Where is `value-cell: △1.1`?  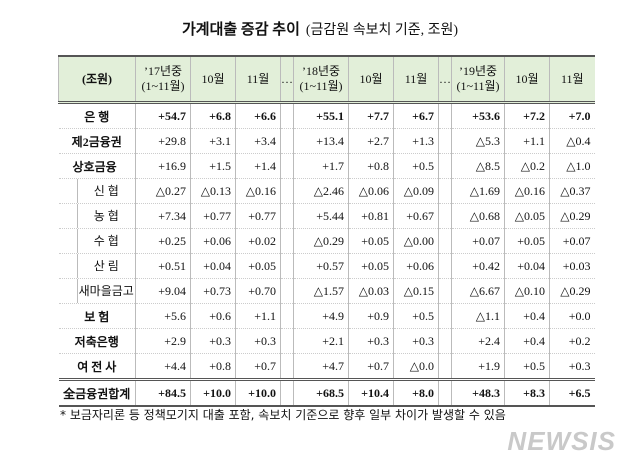 value-cell: △1.1 is located at coordinates (478, 316).